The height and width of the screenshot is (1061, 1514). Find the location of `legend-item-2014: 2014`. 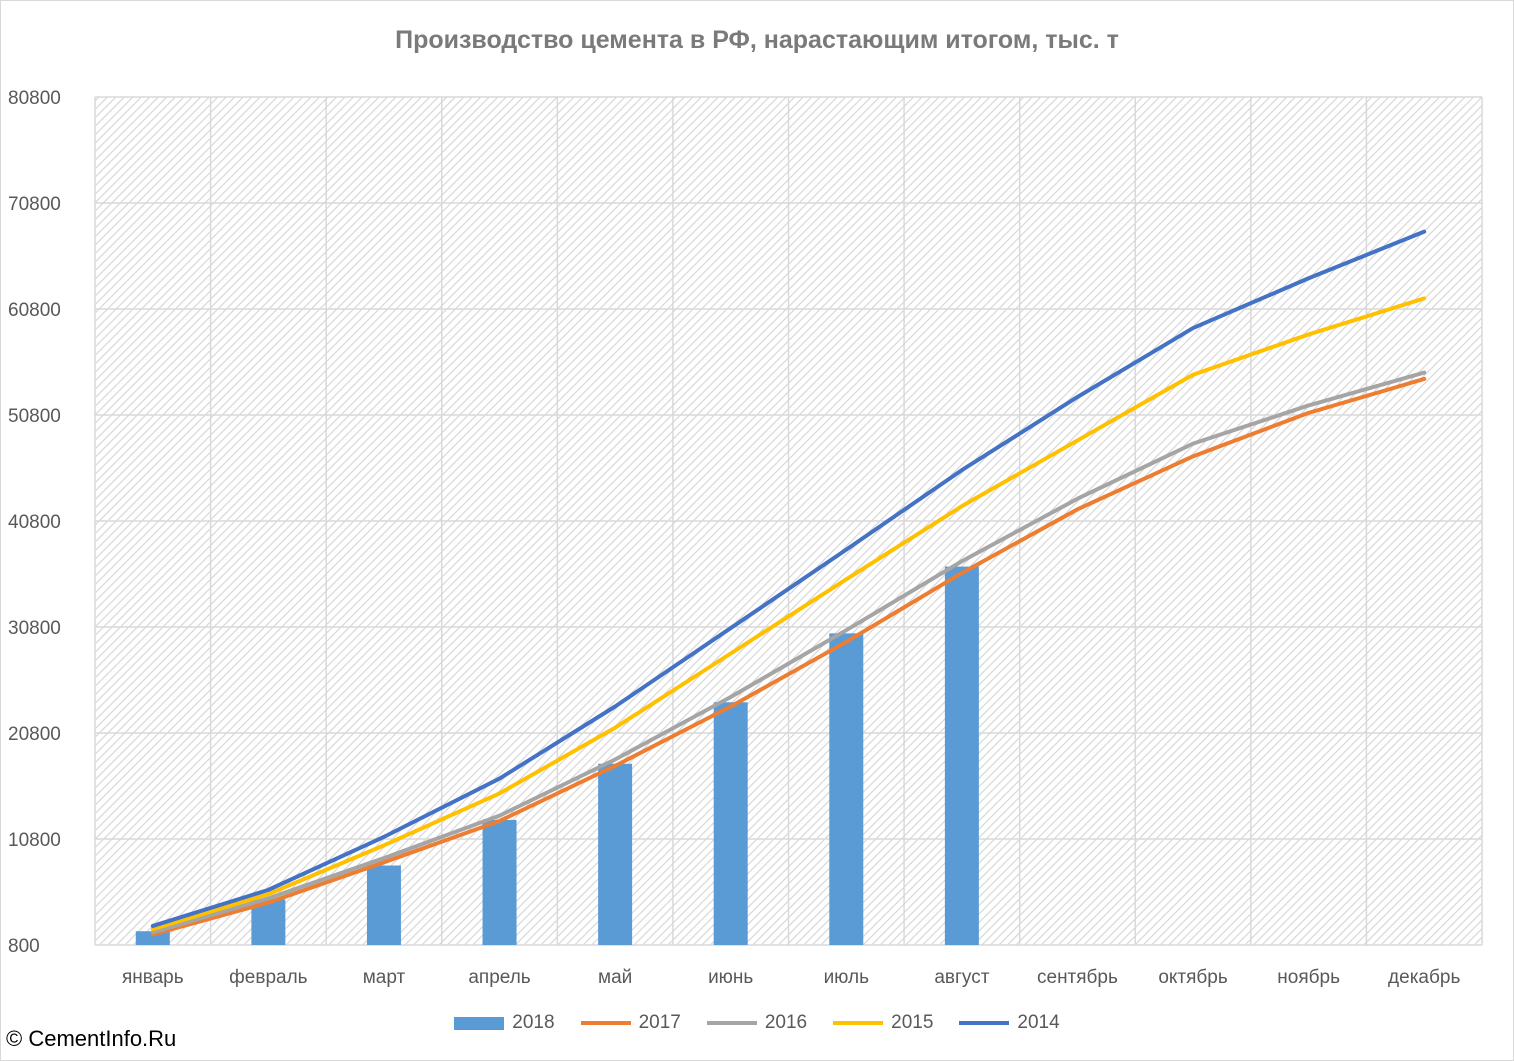

legend-item-2014: 2014 is located at coordinates (1009, 1023).